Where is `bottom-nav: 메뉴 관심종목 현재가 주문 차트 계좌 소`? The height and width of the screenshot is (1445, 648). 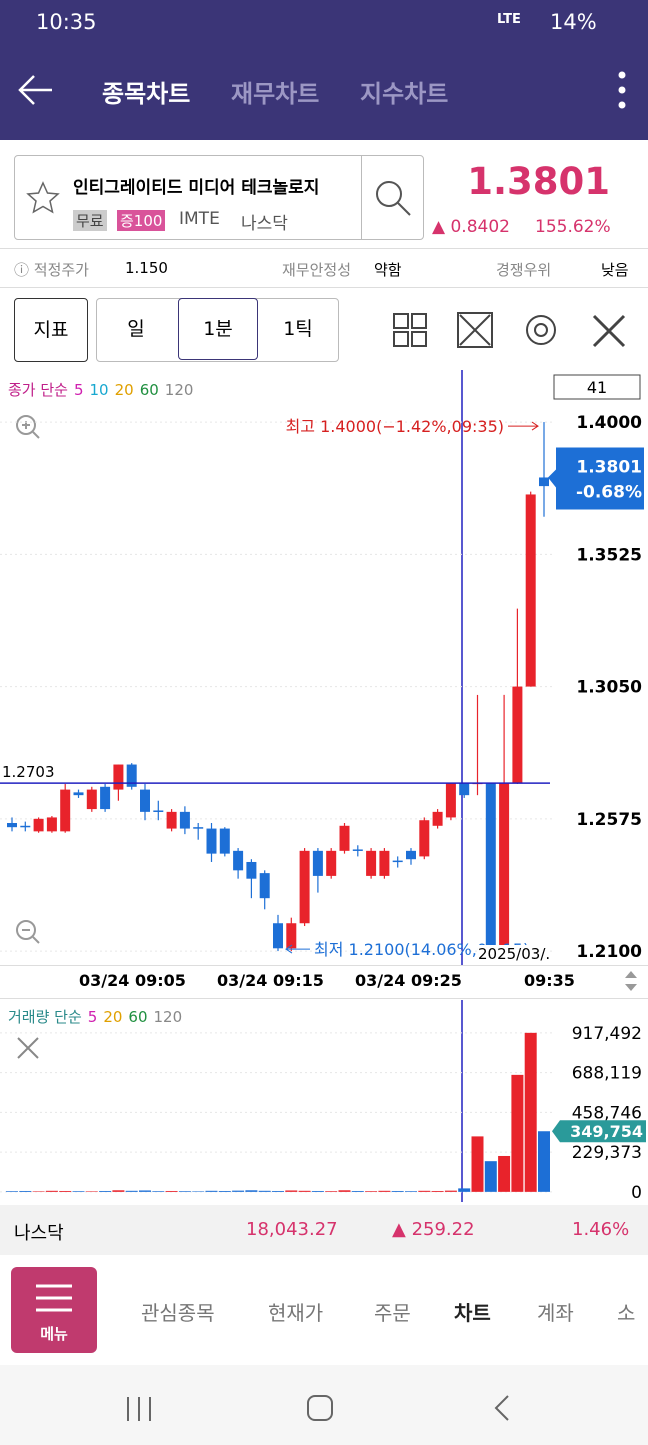 bottom-nav: 메뉴 관심종목 현재가 주문 차트 계좌 소 is located at coordinates (324, 1310).